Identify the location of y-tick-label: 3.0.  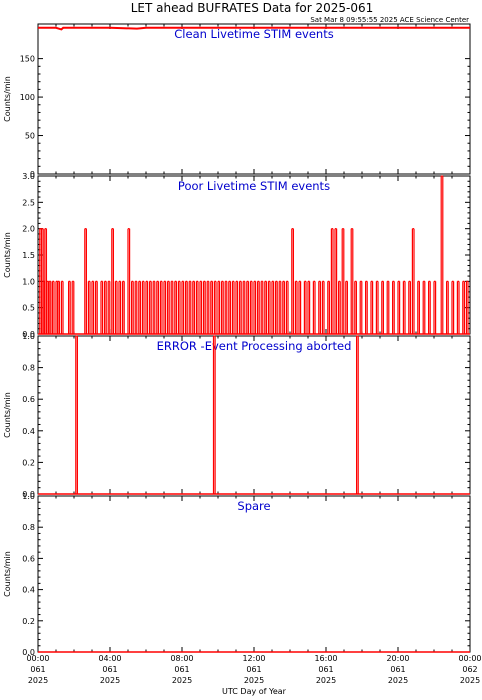
(28, 176).